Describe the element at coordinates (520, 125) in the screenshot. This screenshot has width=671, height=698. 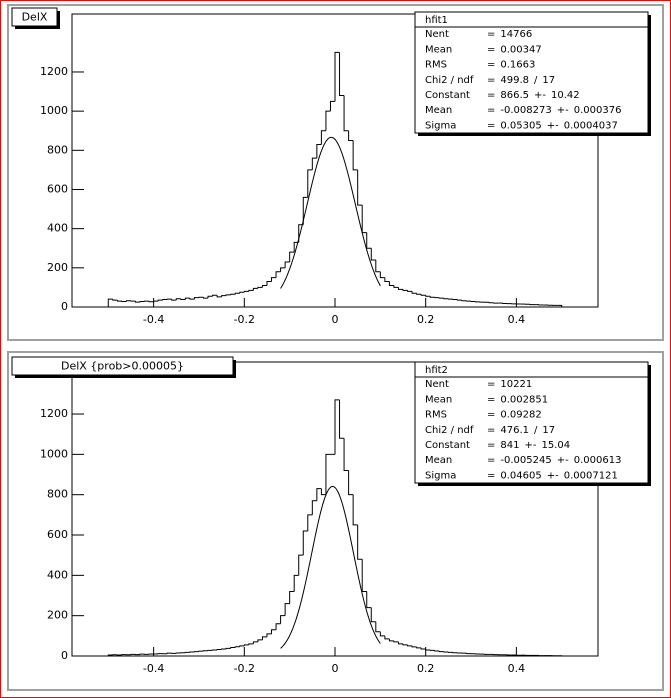
I see `stats-text: 0.05305` at that location.